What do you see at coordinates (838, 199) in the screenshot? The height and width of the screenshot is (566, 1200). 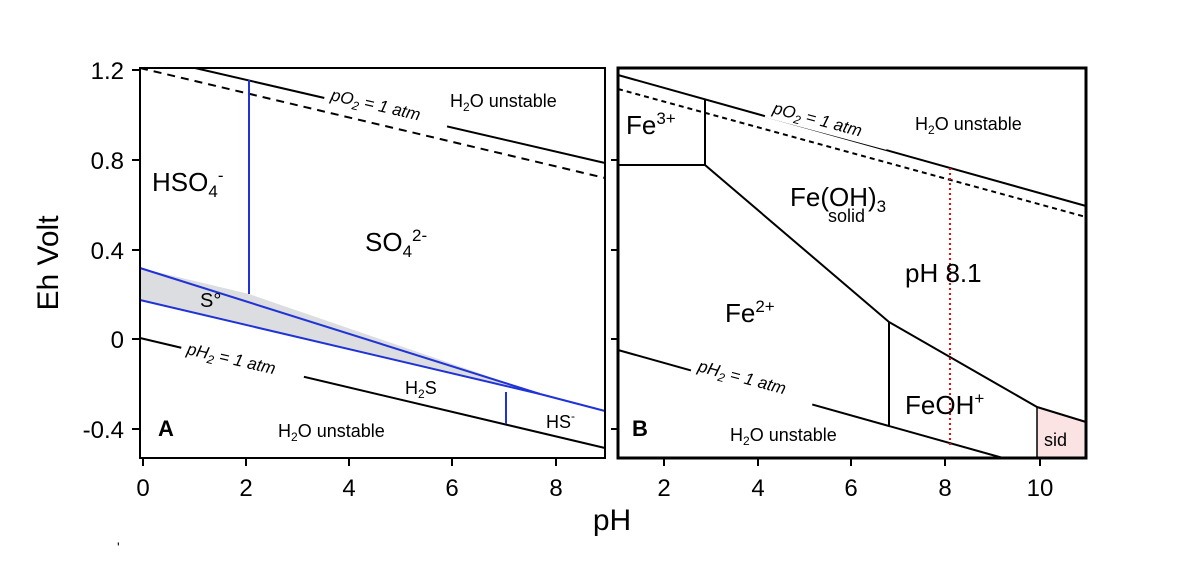 I see `feoh3-label: Fe(OH)3` at bounding box center [838, 199].